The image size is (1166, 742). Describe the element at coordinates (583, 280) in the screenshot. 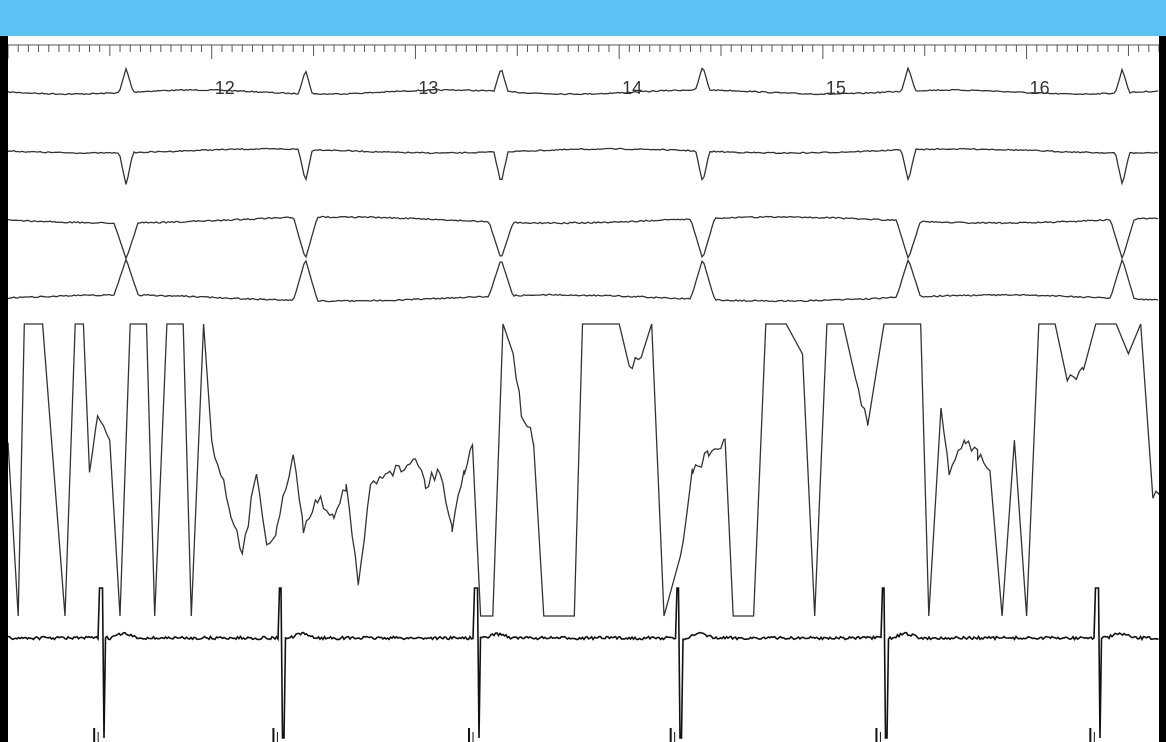

I see `trace-channel-3-lower` at that location.